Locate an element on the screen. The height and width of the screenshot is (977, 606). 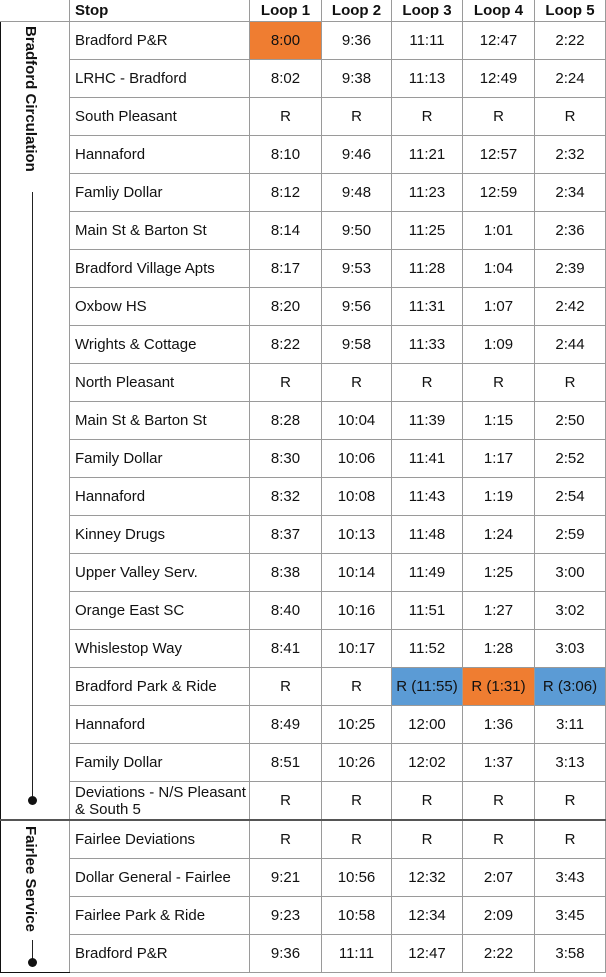
time-cell: 8:30 is located at coordinates (285, 458).